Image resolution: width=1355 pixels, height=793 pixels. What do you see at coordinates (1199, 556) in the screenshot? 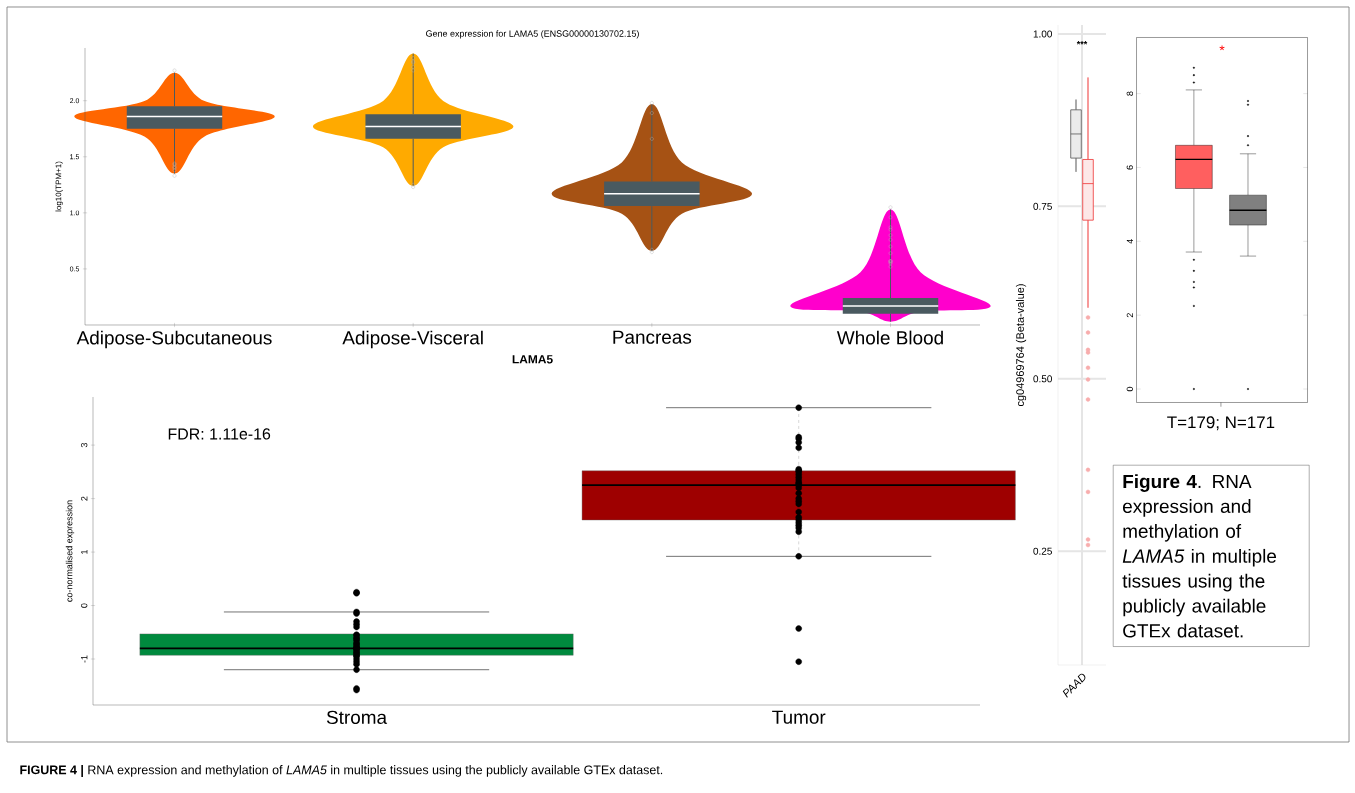
I see `text: Figure 4. RNA expression and methylation of LAMA5 in multiple tissues using the publicly available GTEx dataset.` at bounding box center [1199, 556].